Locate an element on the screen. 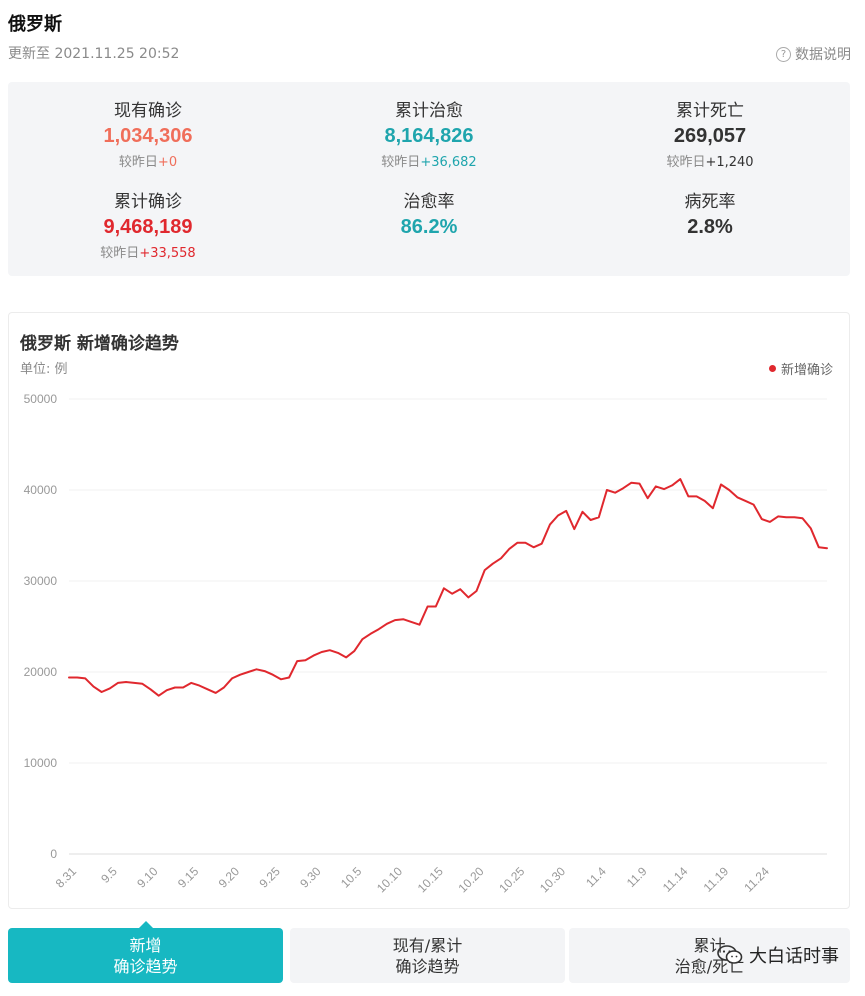 The height and width of the screenshot is (996, 865). stat-label: 现有确诊 is located at coordinates (148, 111).